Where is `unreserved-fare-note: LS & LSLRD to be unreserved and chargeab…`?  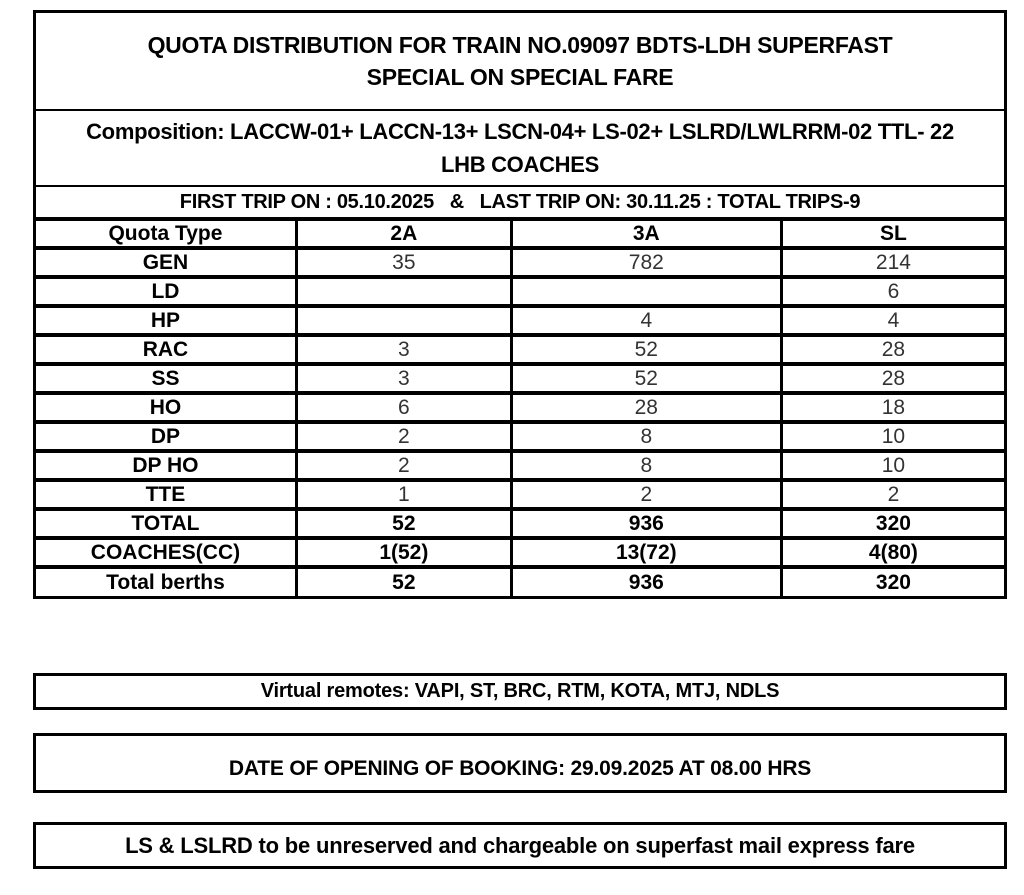 unreserved-fare-note: LS & LSLRD to be unreserved and chargeab… is located at coordinates (520, 845).